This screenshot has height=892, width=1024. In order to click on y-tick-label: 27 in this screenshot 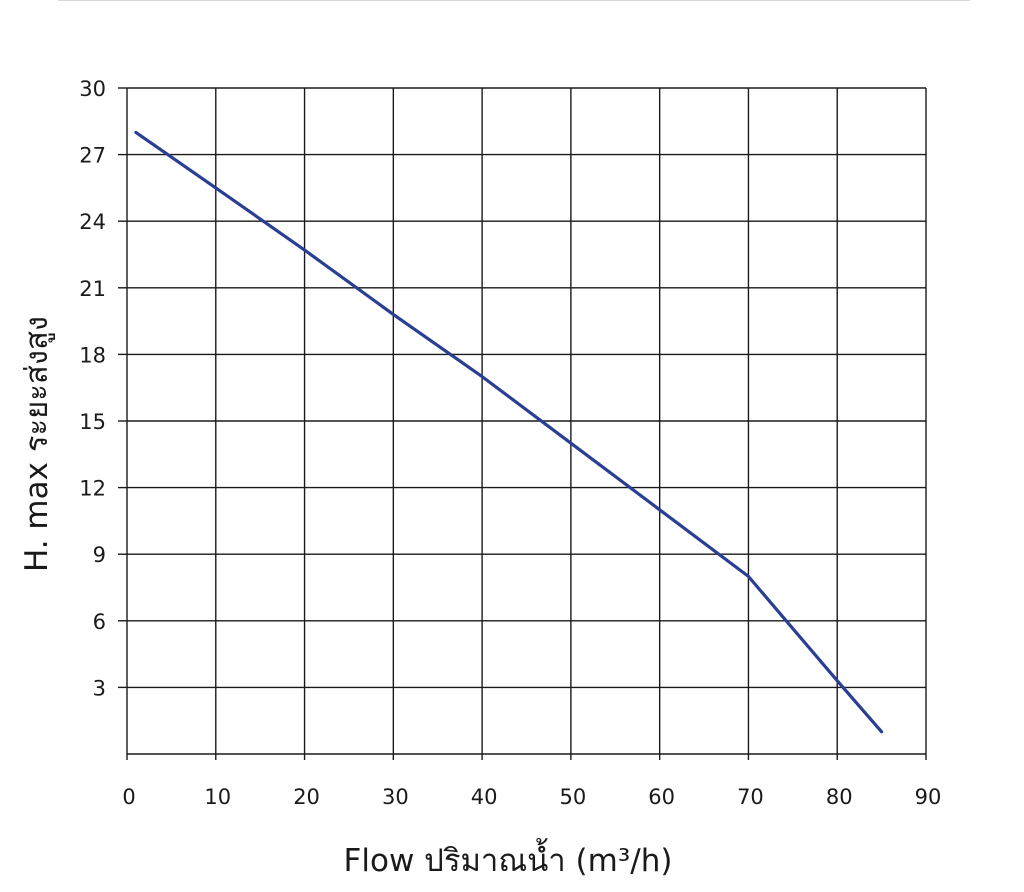, I will do `click(92, 156)`.